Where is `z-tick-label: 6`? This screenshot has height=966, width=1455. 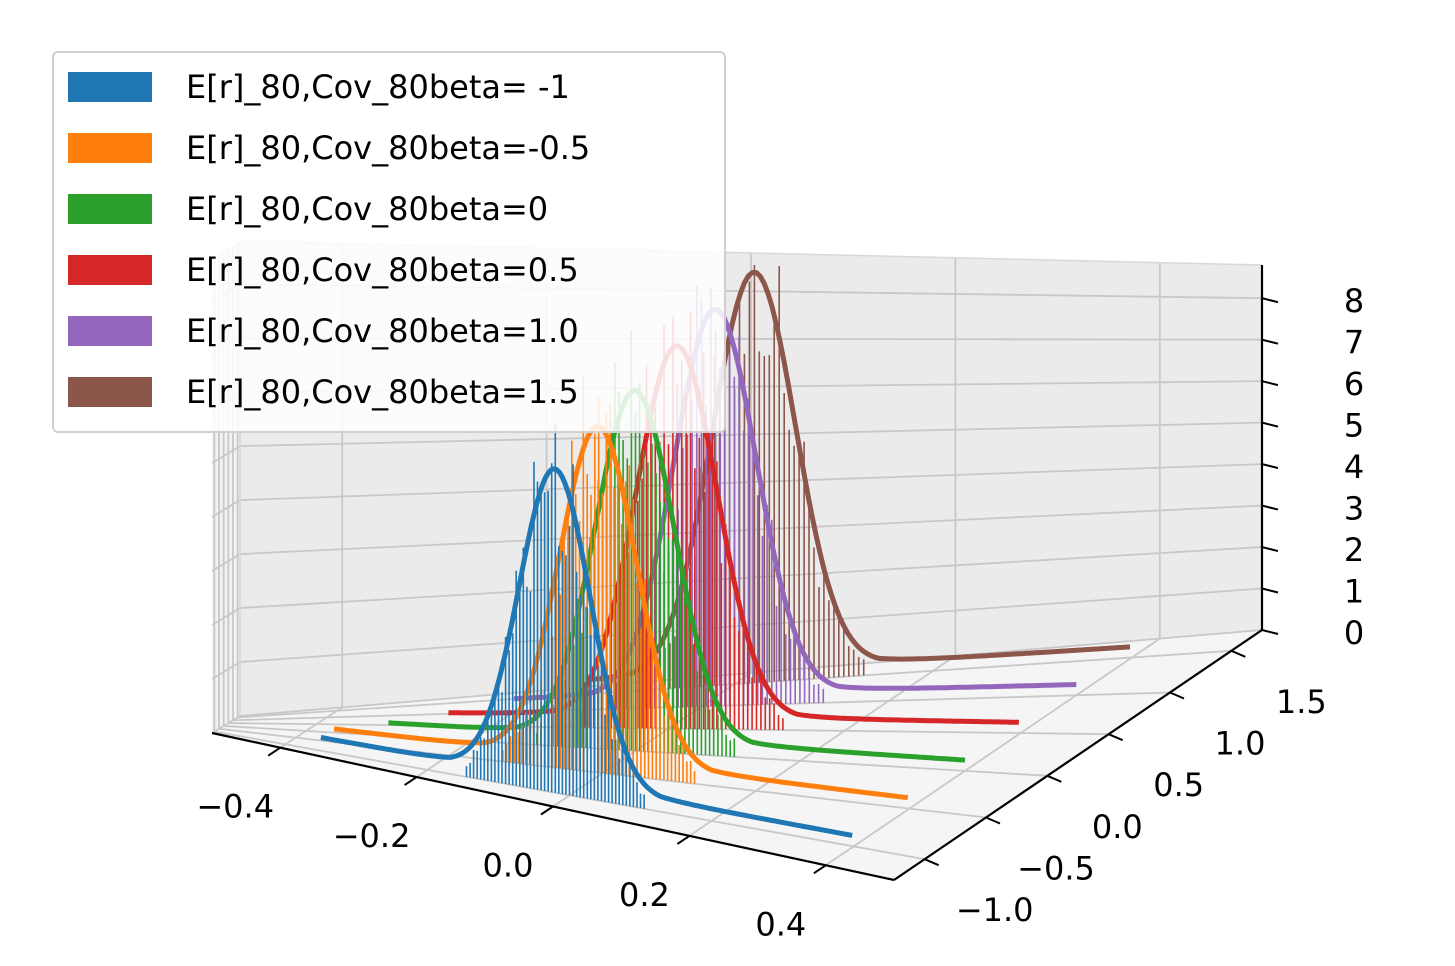 z-tick-label: 6 is located at coordinates (1354, 384).